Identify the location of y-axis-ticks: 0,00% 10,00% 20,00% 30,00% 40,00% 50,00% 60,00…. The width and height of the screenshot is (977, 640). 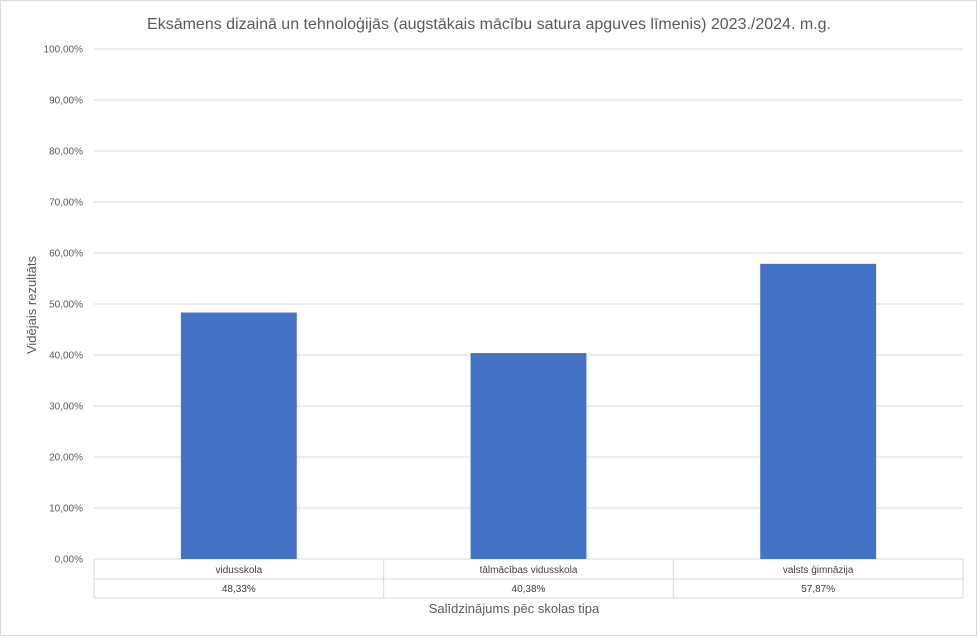
(64, 305).